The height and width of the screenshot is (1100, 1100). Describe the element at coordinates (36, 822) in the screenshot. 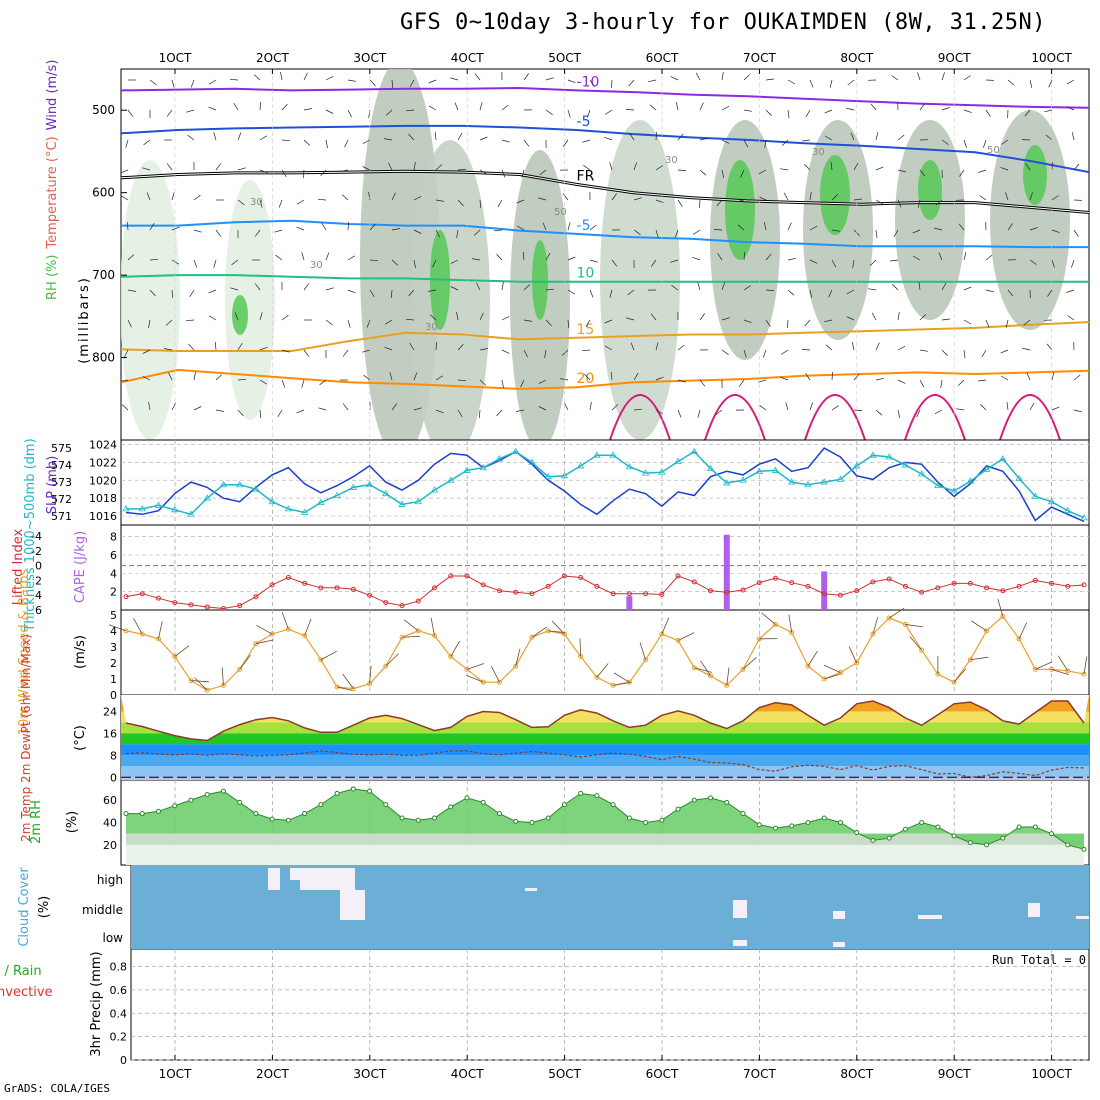

I see `y-axis-label-rh: 2m RH` at that location.